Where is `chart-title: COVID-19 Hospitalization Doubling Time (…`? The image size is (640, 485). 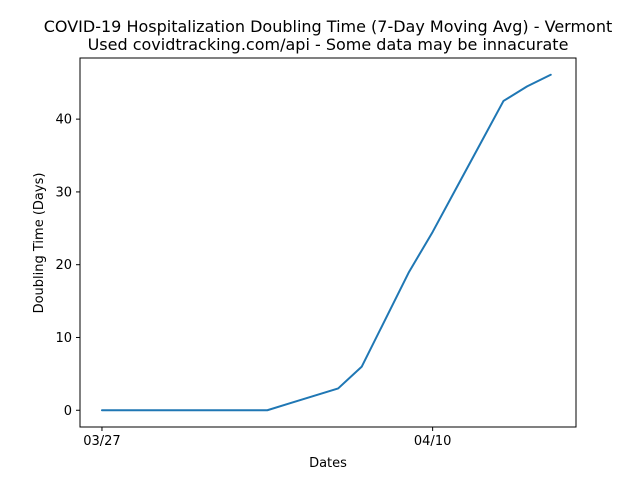 chart-title: COVID-19 Hospitalization Doubling Time (… is located at coordinates (328, 26).